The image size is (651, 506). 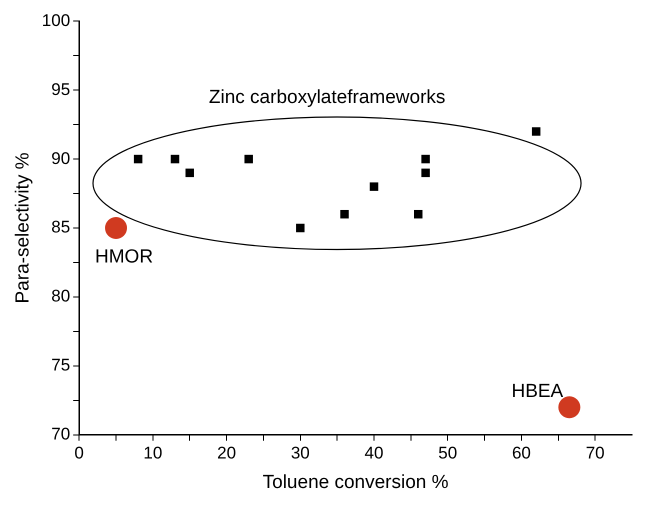 What do you see at coordinates (60, 296) in the screenshot?
I see `y-tick-label: 80` at bounding box center [60, 296].